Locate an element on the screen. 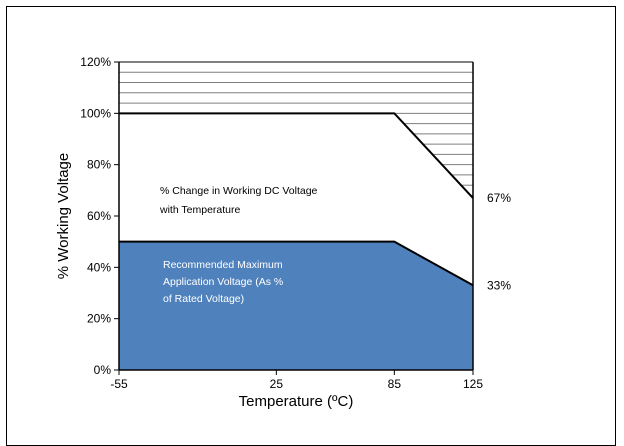  y-tick-label: 100% is located at coordinates (95, 113).